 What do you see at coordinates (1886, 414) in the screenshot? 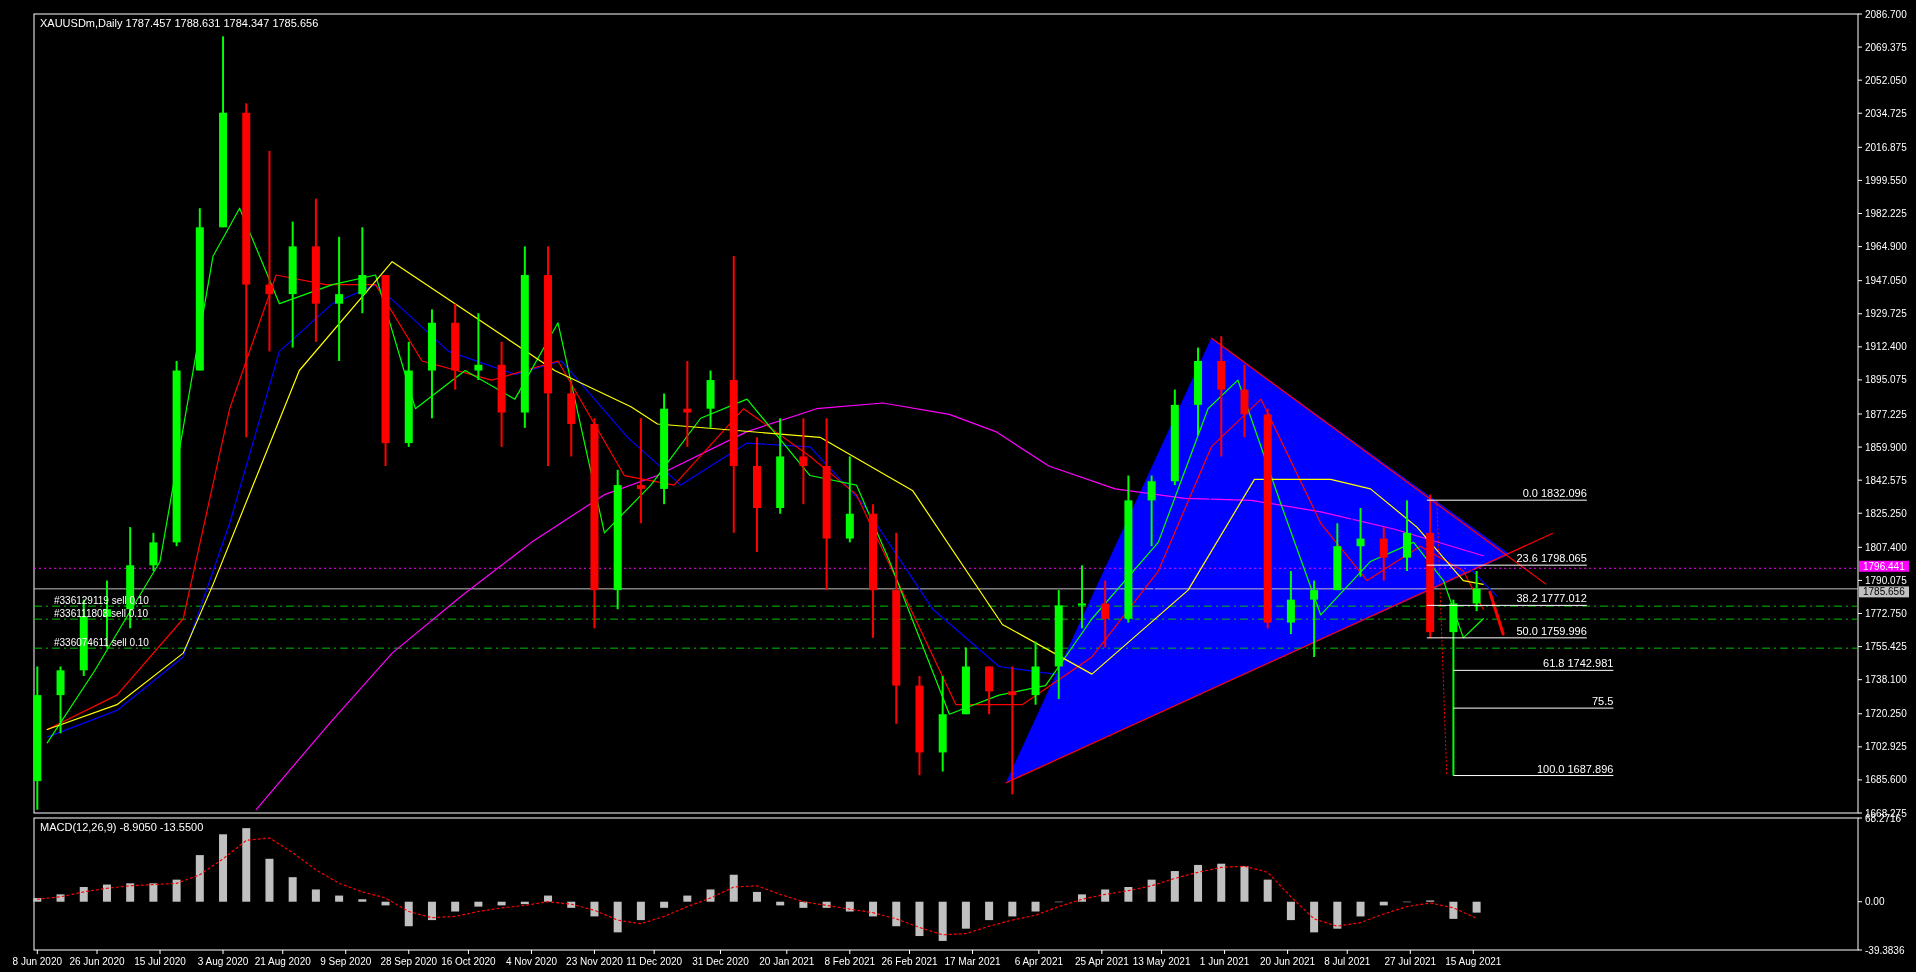
I see `y-tick-label: 1877.225` at bounding box center [1886, 414].